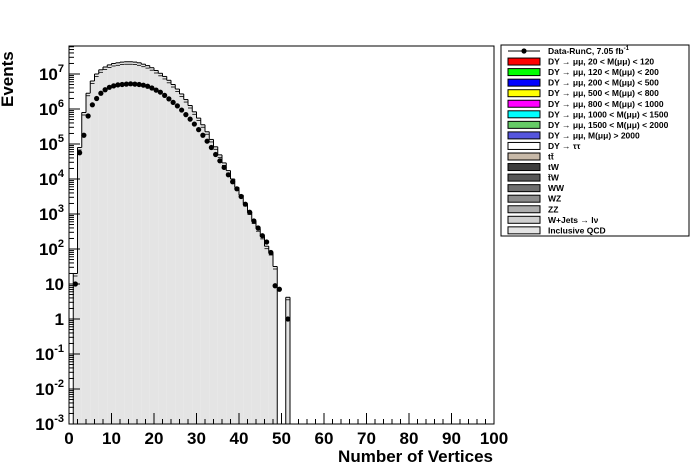 Image resolution: width=696 pixels, height=472 pixels. What do you see at coordinates (415, 456) in the screenshot?
I see `x-axis-title: Number of Vertices` at bounding box center [415, 456].